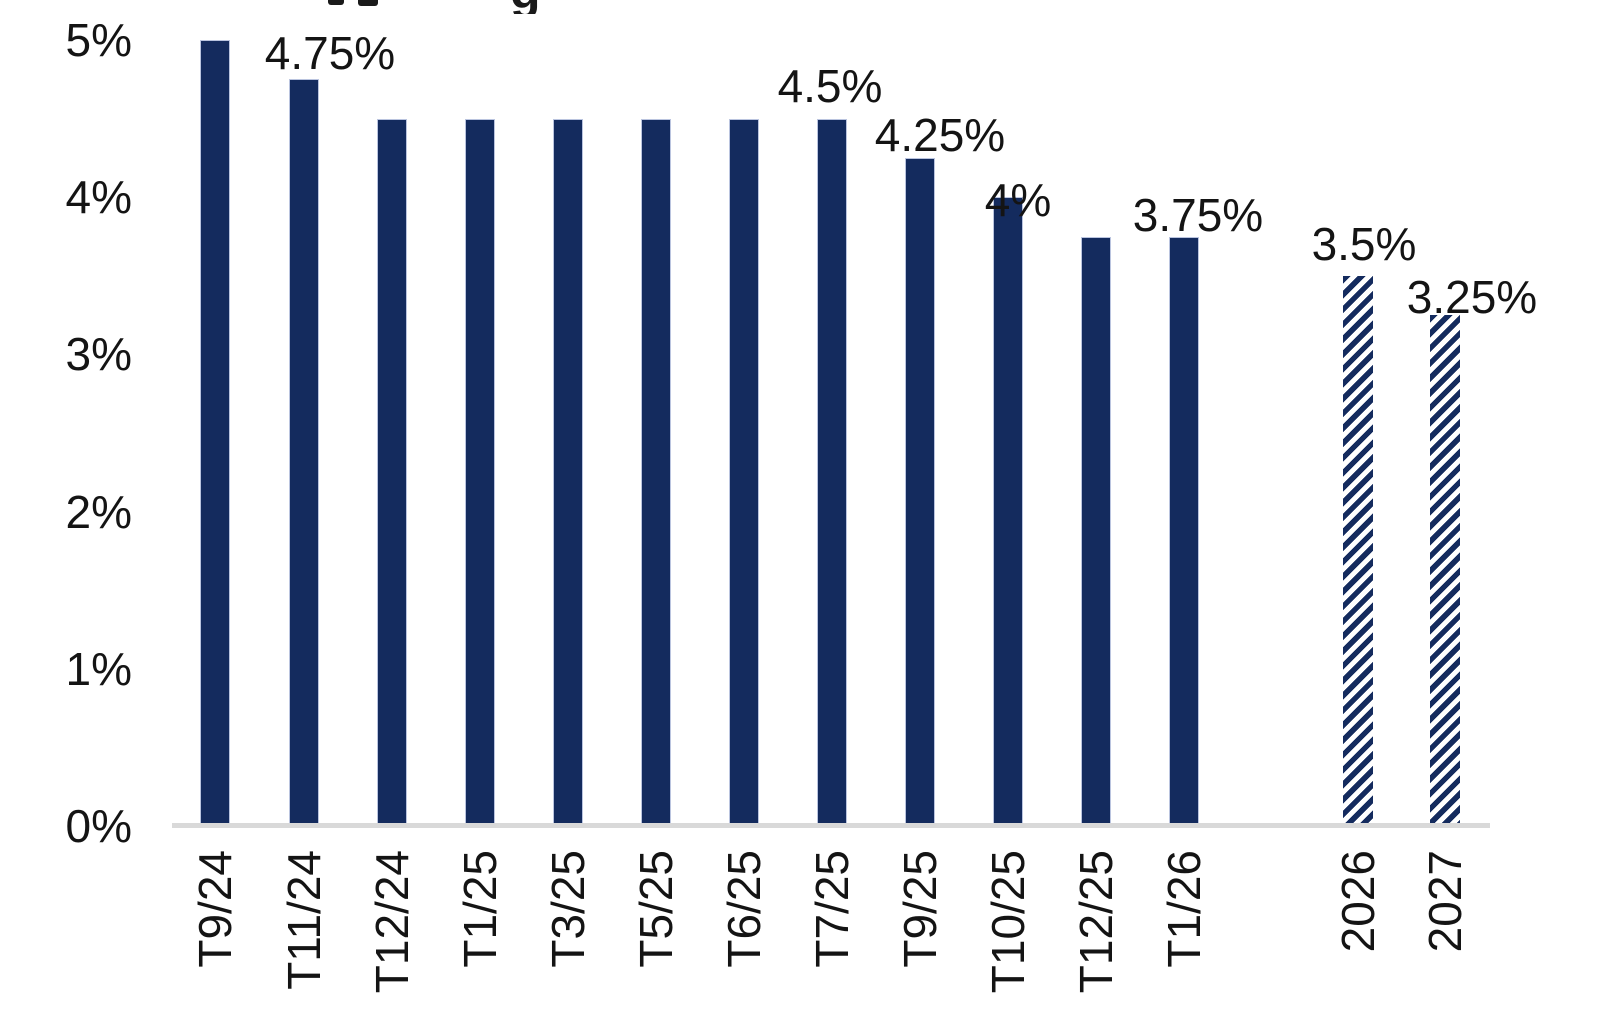 The width and height of the screenshot is (1600, 1019). What do you see at coordinates (744, 909) in the screenshot?
I see `x-axis-category-label: T6/25` at bounding box center [744, 909].